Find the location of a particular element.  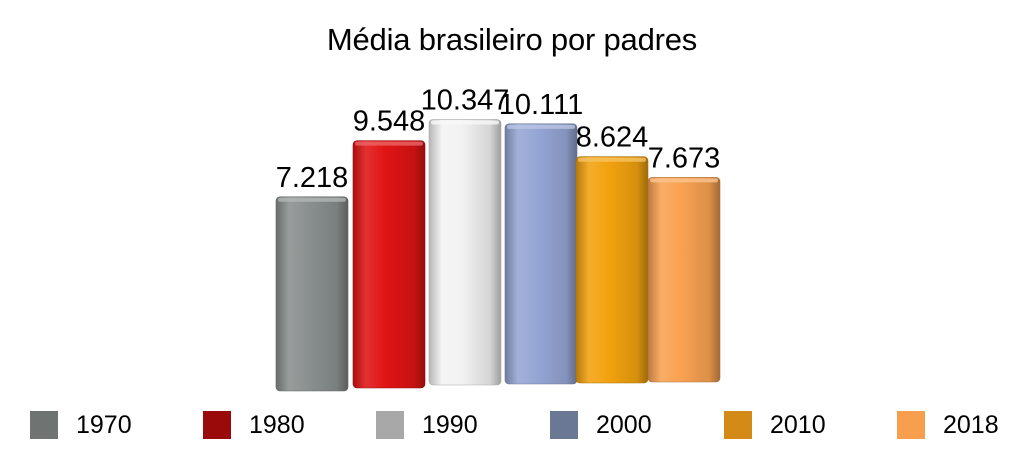

bar-top-highlight-2010 is located at coordinates (612, 159).